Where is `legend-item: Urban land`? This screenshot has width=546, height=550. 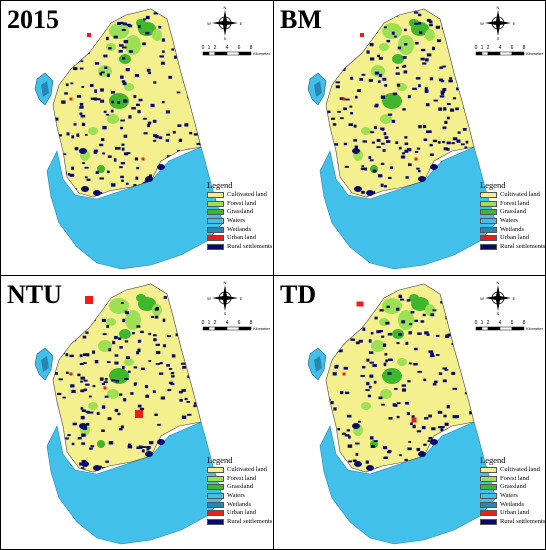 legend-item: Urban land is located at coordinates (240, 238).